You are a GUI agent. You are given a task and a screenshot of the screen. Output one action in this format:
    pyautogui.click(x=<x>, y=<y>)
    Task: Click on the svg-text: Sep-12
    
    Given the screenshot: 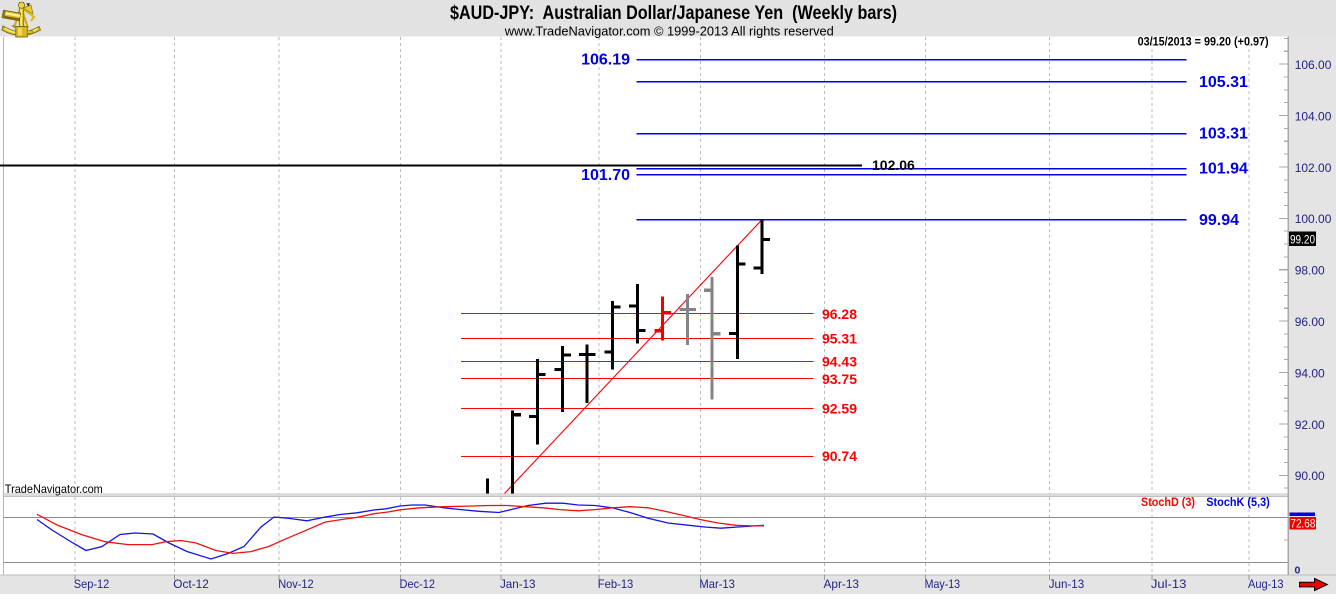 What is the action you would take?
    pyautogui.click(x=92, y=584)
    